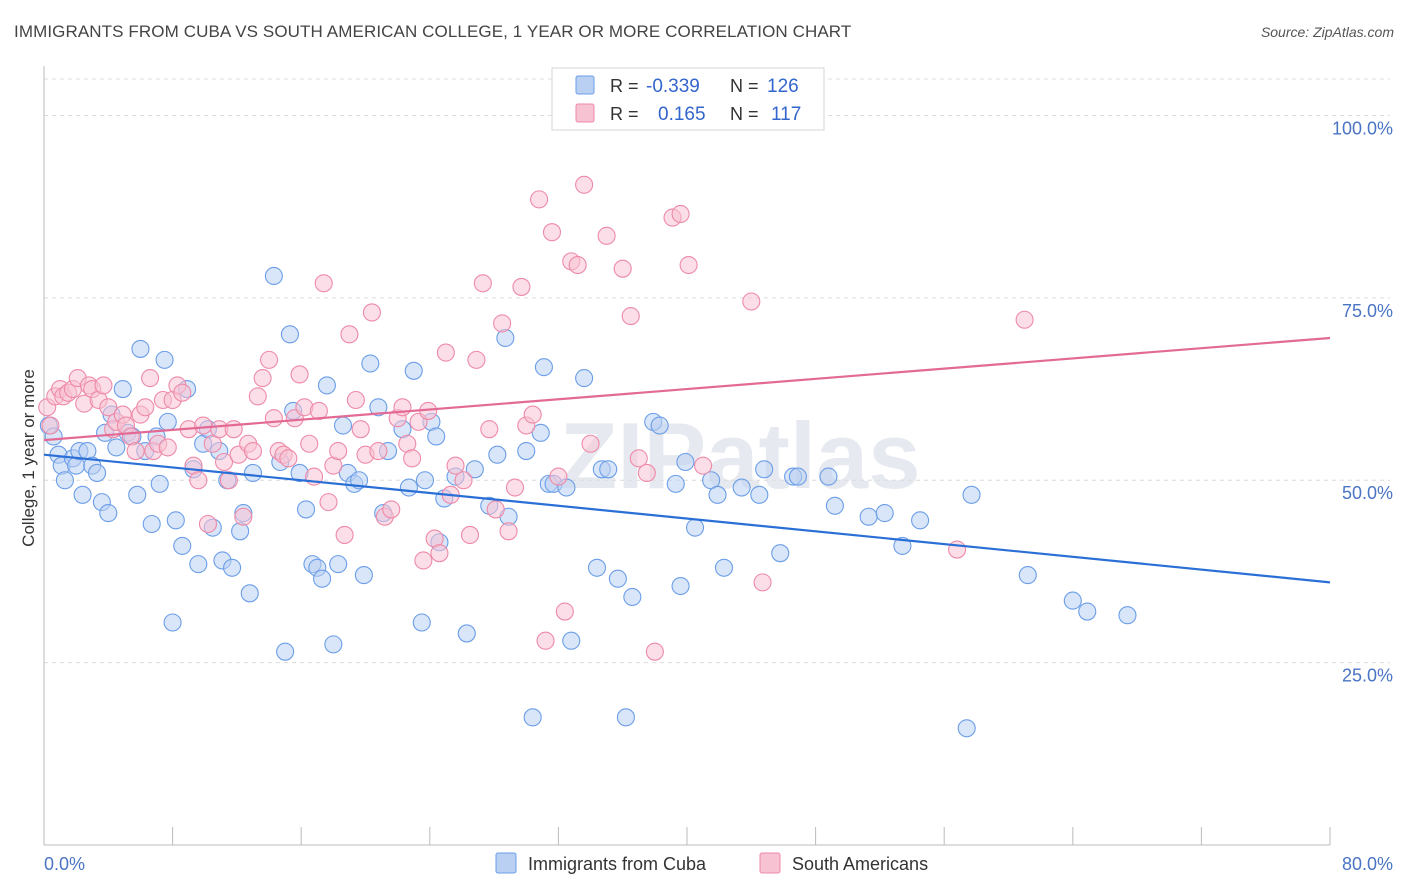 Image resolution: width=1406 pixels, height=892 pixels. I want to click on legend-r-label-south: R =, so click(624, 114).